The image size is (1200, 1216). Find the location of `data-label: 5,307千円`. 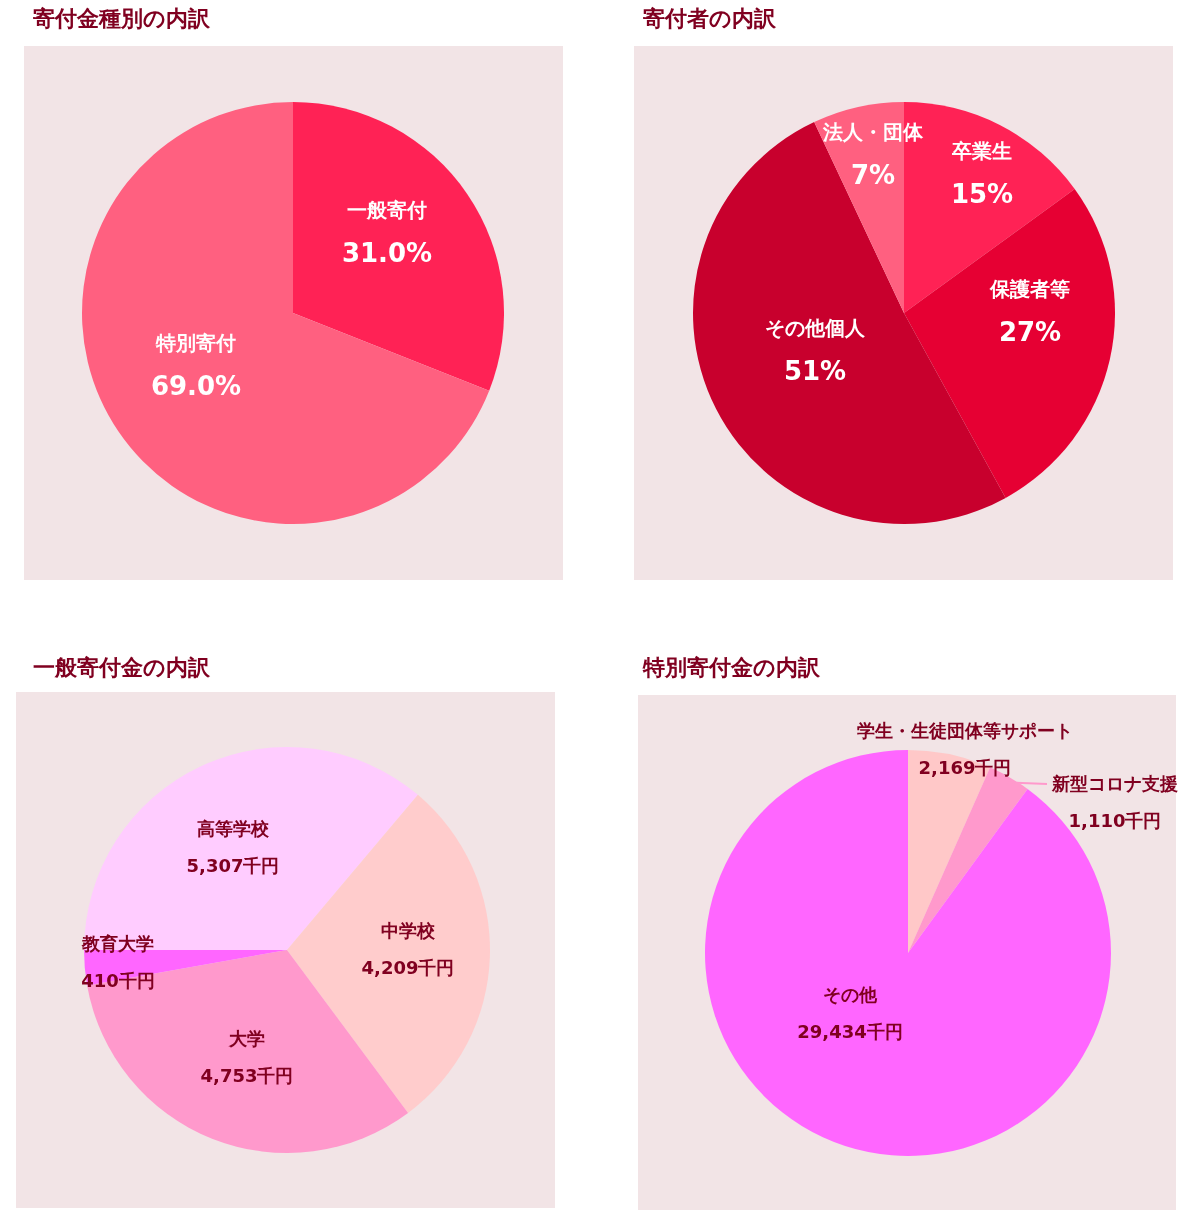

data-label: 5,307千円 is located at coordinates (233, 865).